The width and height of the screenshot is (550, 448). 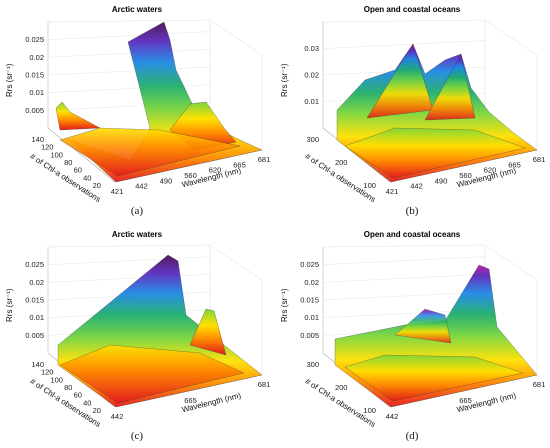 What do you see at coordinates (412, 211) in the screenshot?
I see `panel-label: (b)` at bounding box center [412, 211].